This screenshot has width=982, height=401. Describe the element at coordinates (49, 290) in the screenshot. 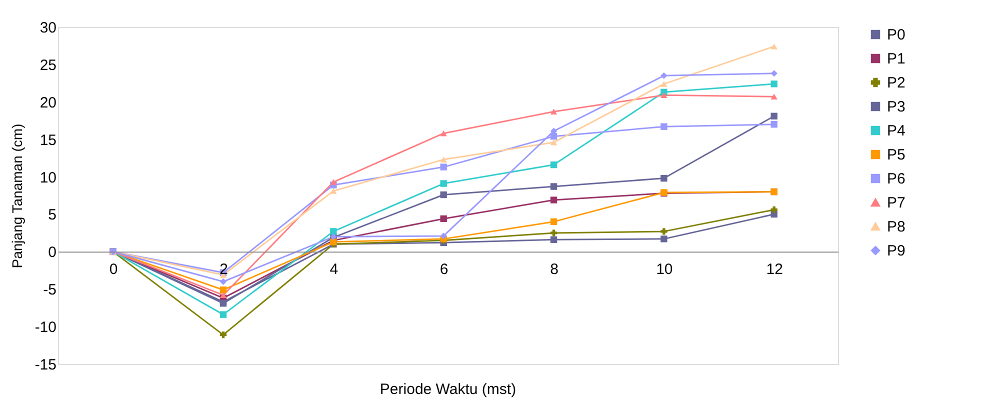

I see `y-tick-label: -5` at that location.